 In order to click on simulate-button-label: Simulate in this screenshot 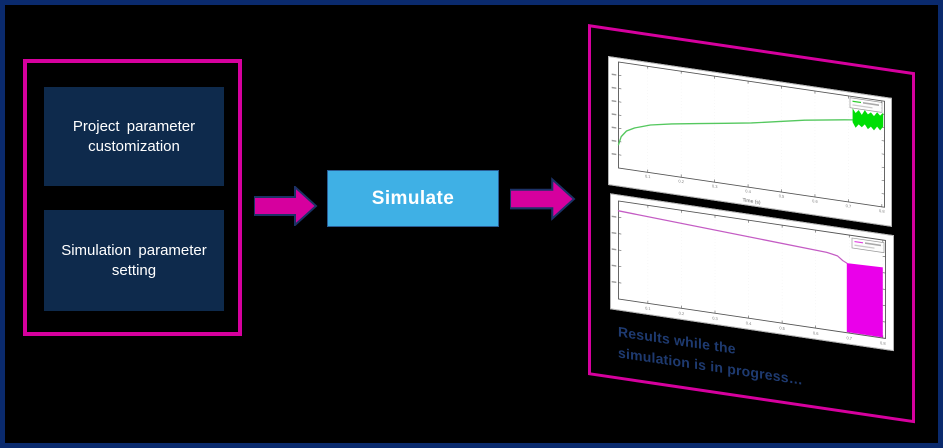, I will do `click(413, 198)`.